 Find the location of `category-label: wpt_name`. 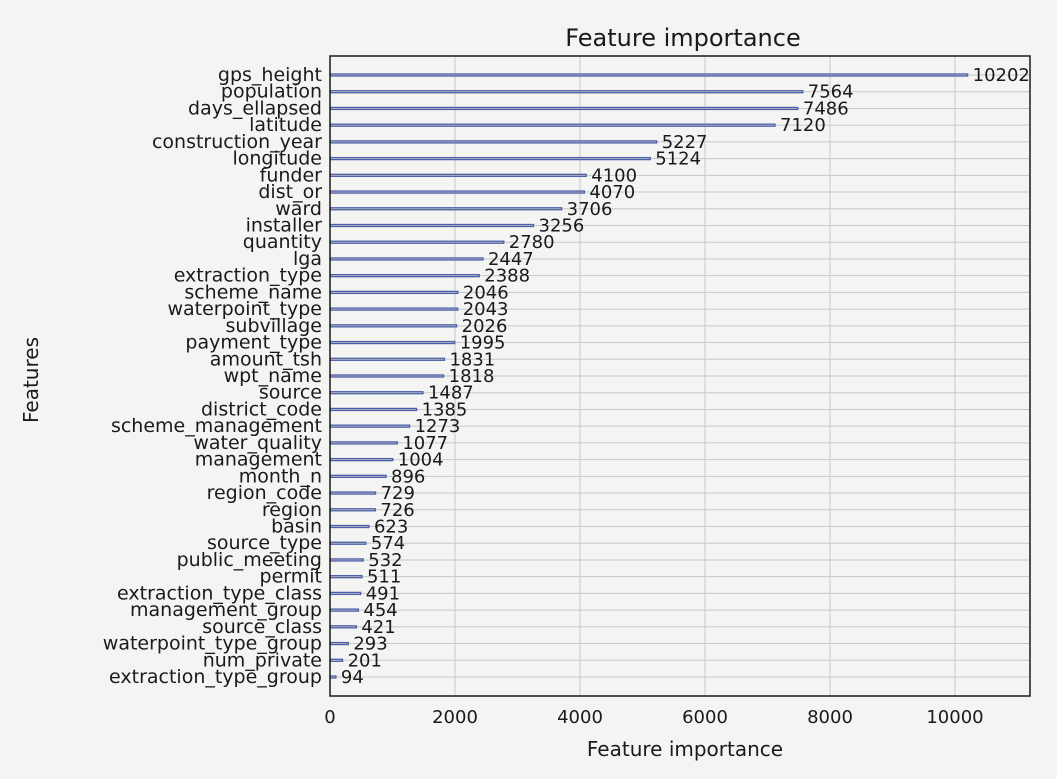

category-label: wpt_name is located at coordinates (273, 376).